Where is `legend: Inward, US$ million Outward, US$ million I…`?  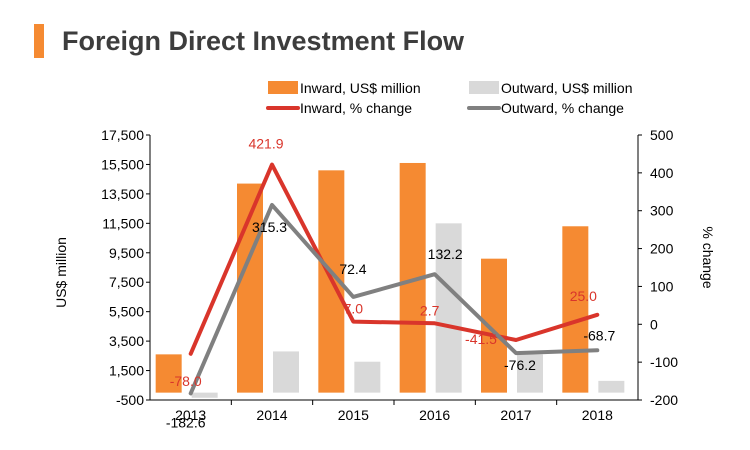
legend: Inward, US$ million Outward, US$ million I… is located at coordinates (449, 98).